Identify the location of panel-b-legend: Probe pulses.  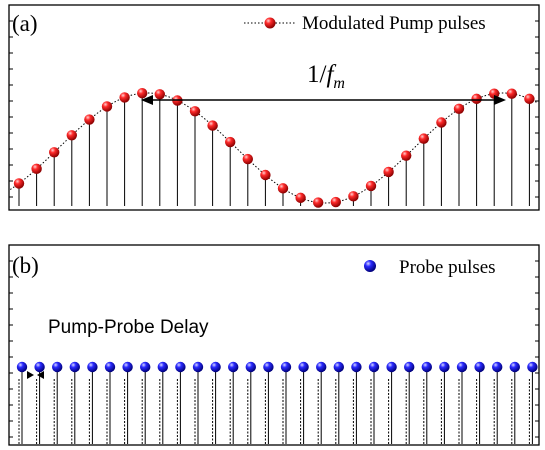
(430, 267).